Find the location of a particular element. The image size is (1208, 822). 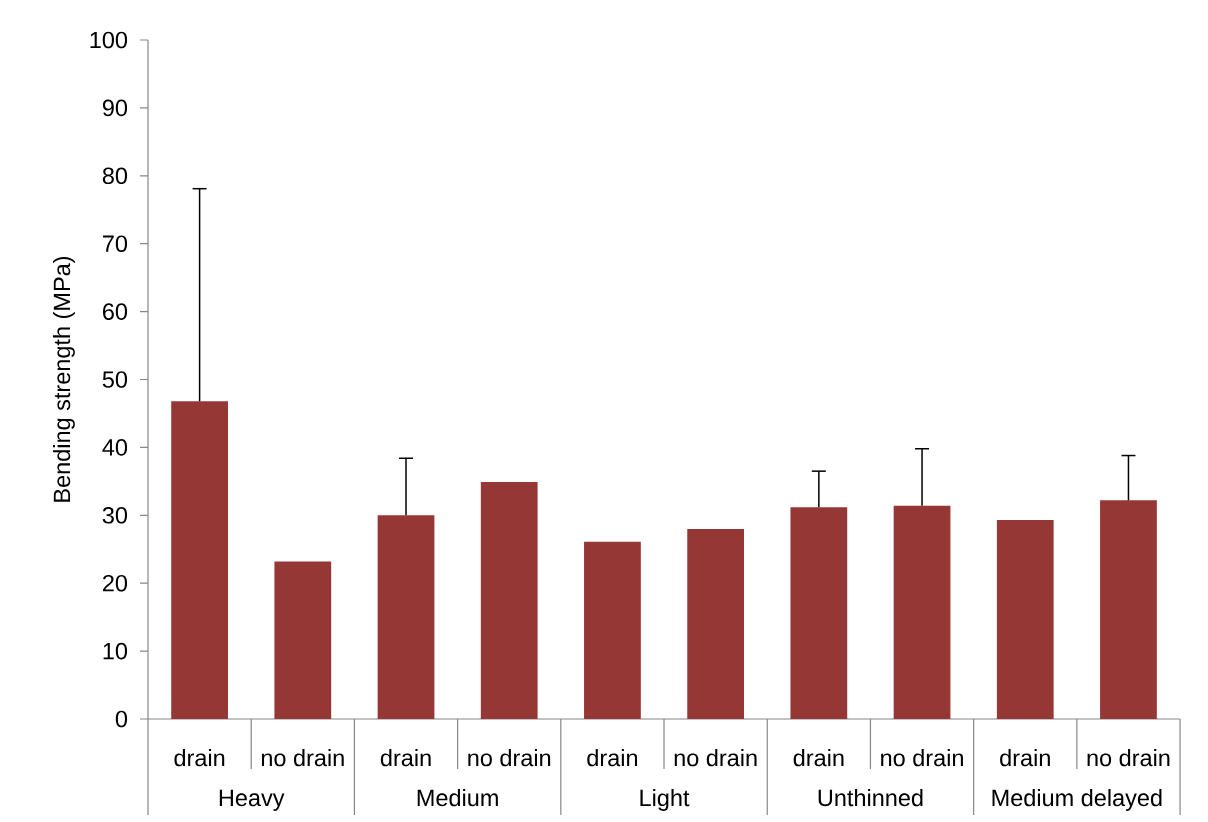

y-tick-label: 50 is located at coordinates (115, 379).